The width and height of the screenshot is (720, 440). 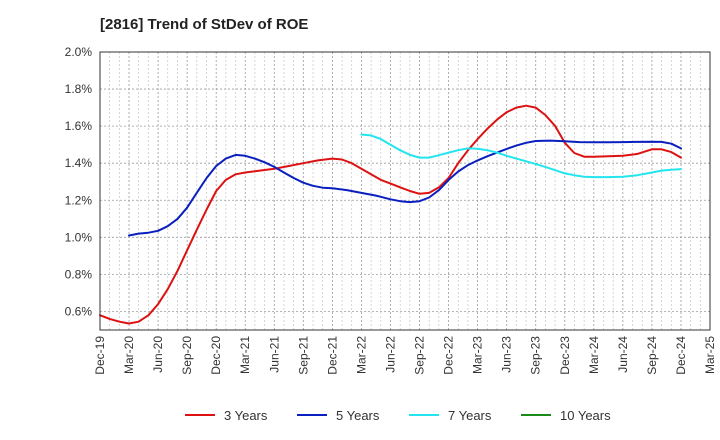 I want to click on x-tick-label: Mar-24, so click(x=594, y=355).